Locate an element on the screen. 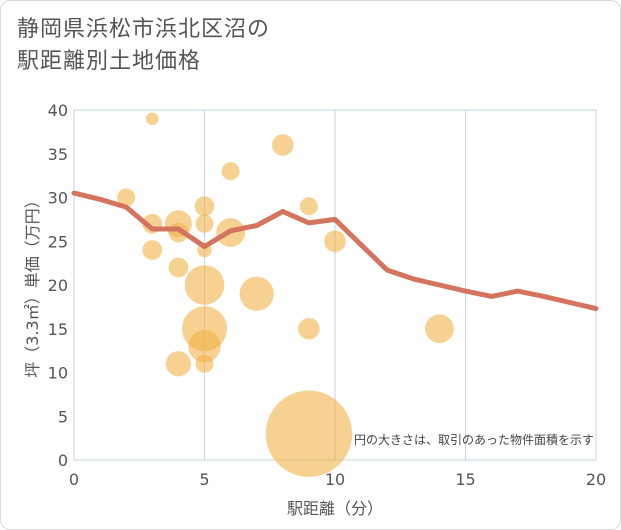 This screenshot has width=621, height=530. x-tick-label: 0 is located at coordinates (74, 479).